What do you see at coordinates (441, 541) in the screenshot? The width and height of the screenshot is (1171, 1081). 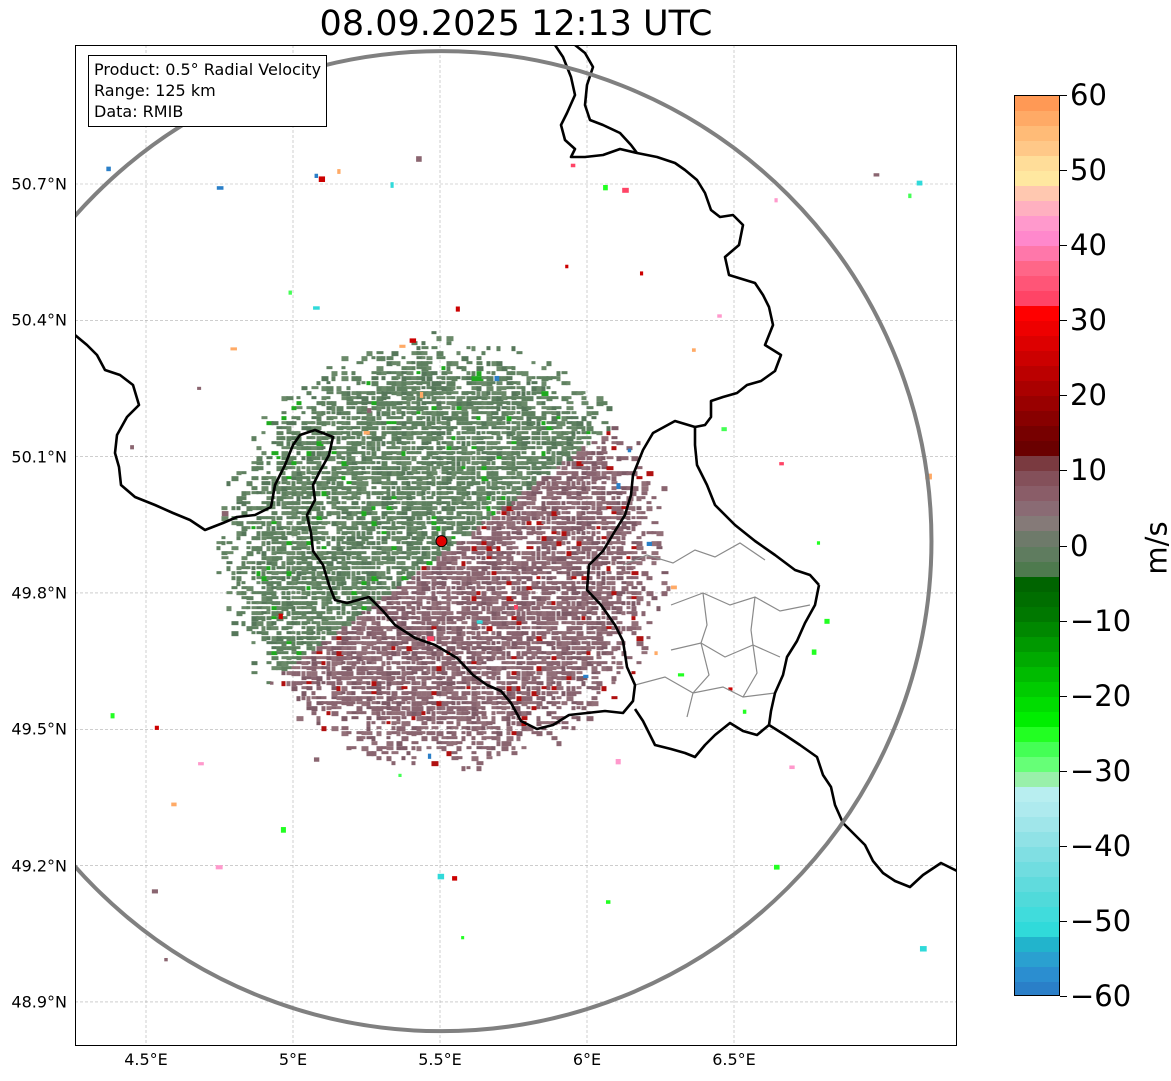 I see `radar-site-marker` at bounding box center [441, 541].